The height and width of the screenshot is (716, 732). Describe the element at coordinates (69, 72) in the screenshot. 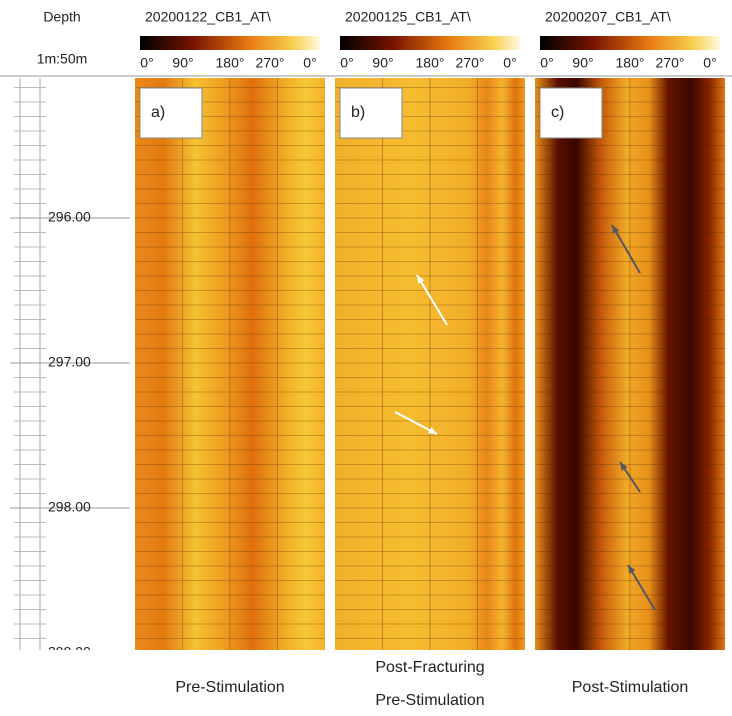

I see `depth-label: 295.00` at that location.